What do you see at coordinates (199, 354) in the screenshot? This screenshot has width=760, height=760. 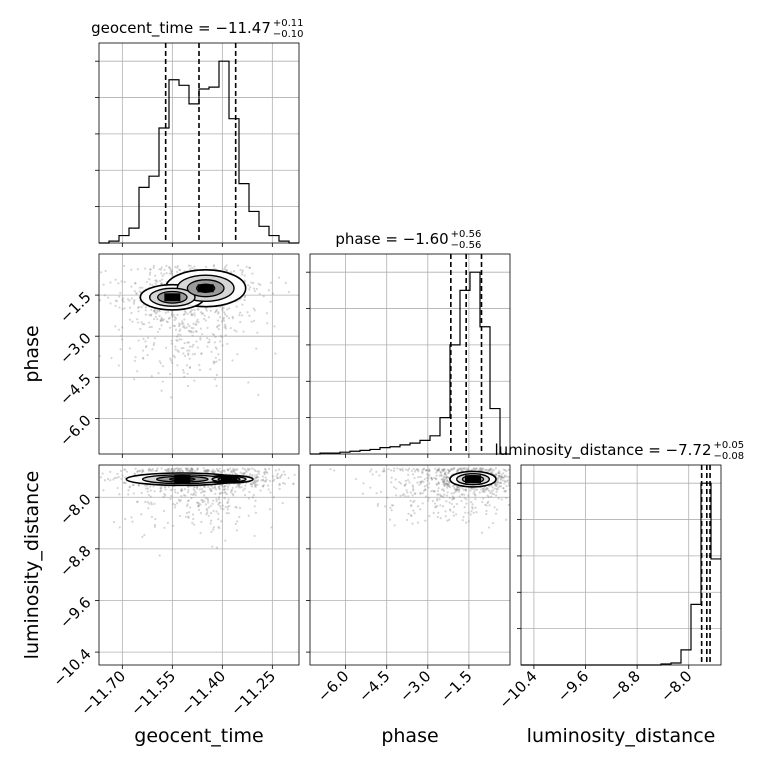 I see `axes-frame` at bounding box center [199, 354].